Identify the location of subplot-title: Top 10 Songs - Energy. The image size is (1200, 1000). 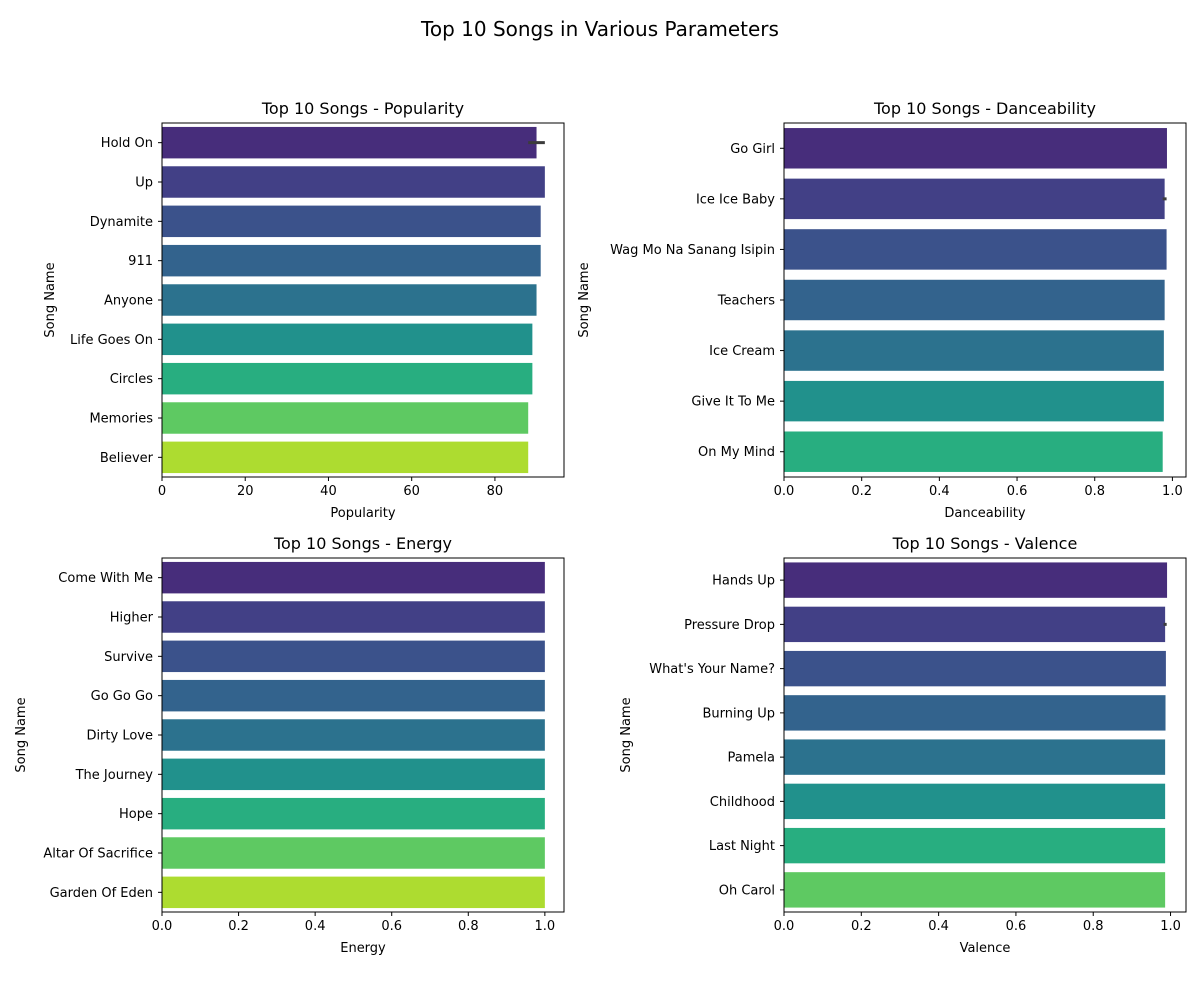
(362, 543).